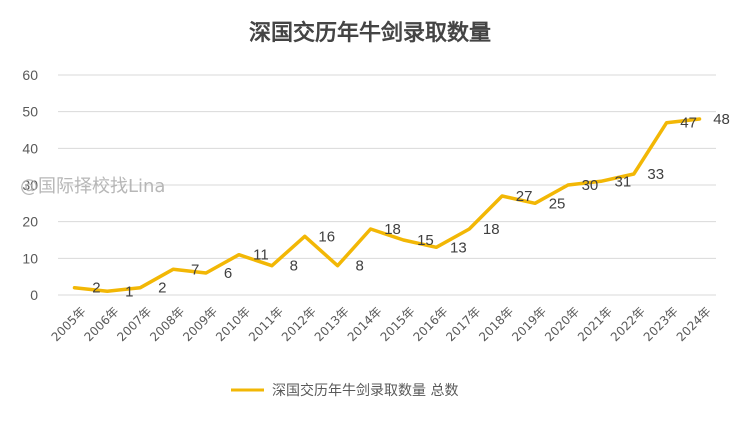 The height and width of the screenshot is (421, 740). I want to click on data-label: 25, so click(557, 203).